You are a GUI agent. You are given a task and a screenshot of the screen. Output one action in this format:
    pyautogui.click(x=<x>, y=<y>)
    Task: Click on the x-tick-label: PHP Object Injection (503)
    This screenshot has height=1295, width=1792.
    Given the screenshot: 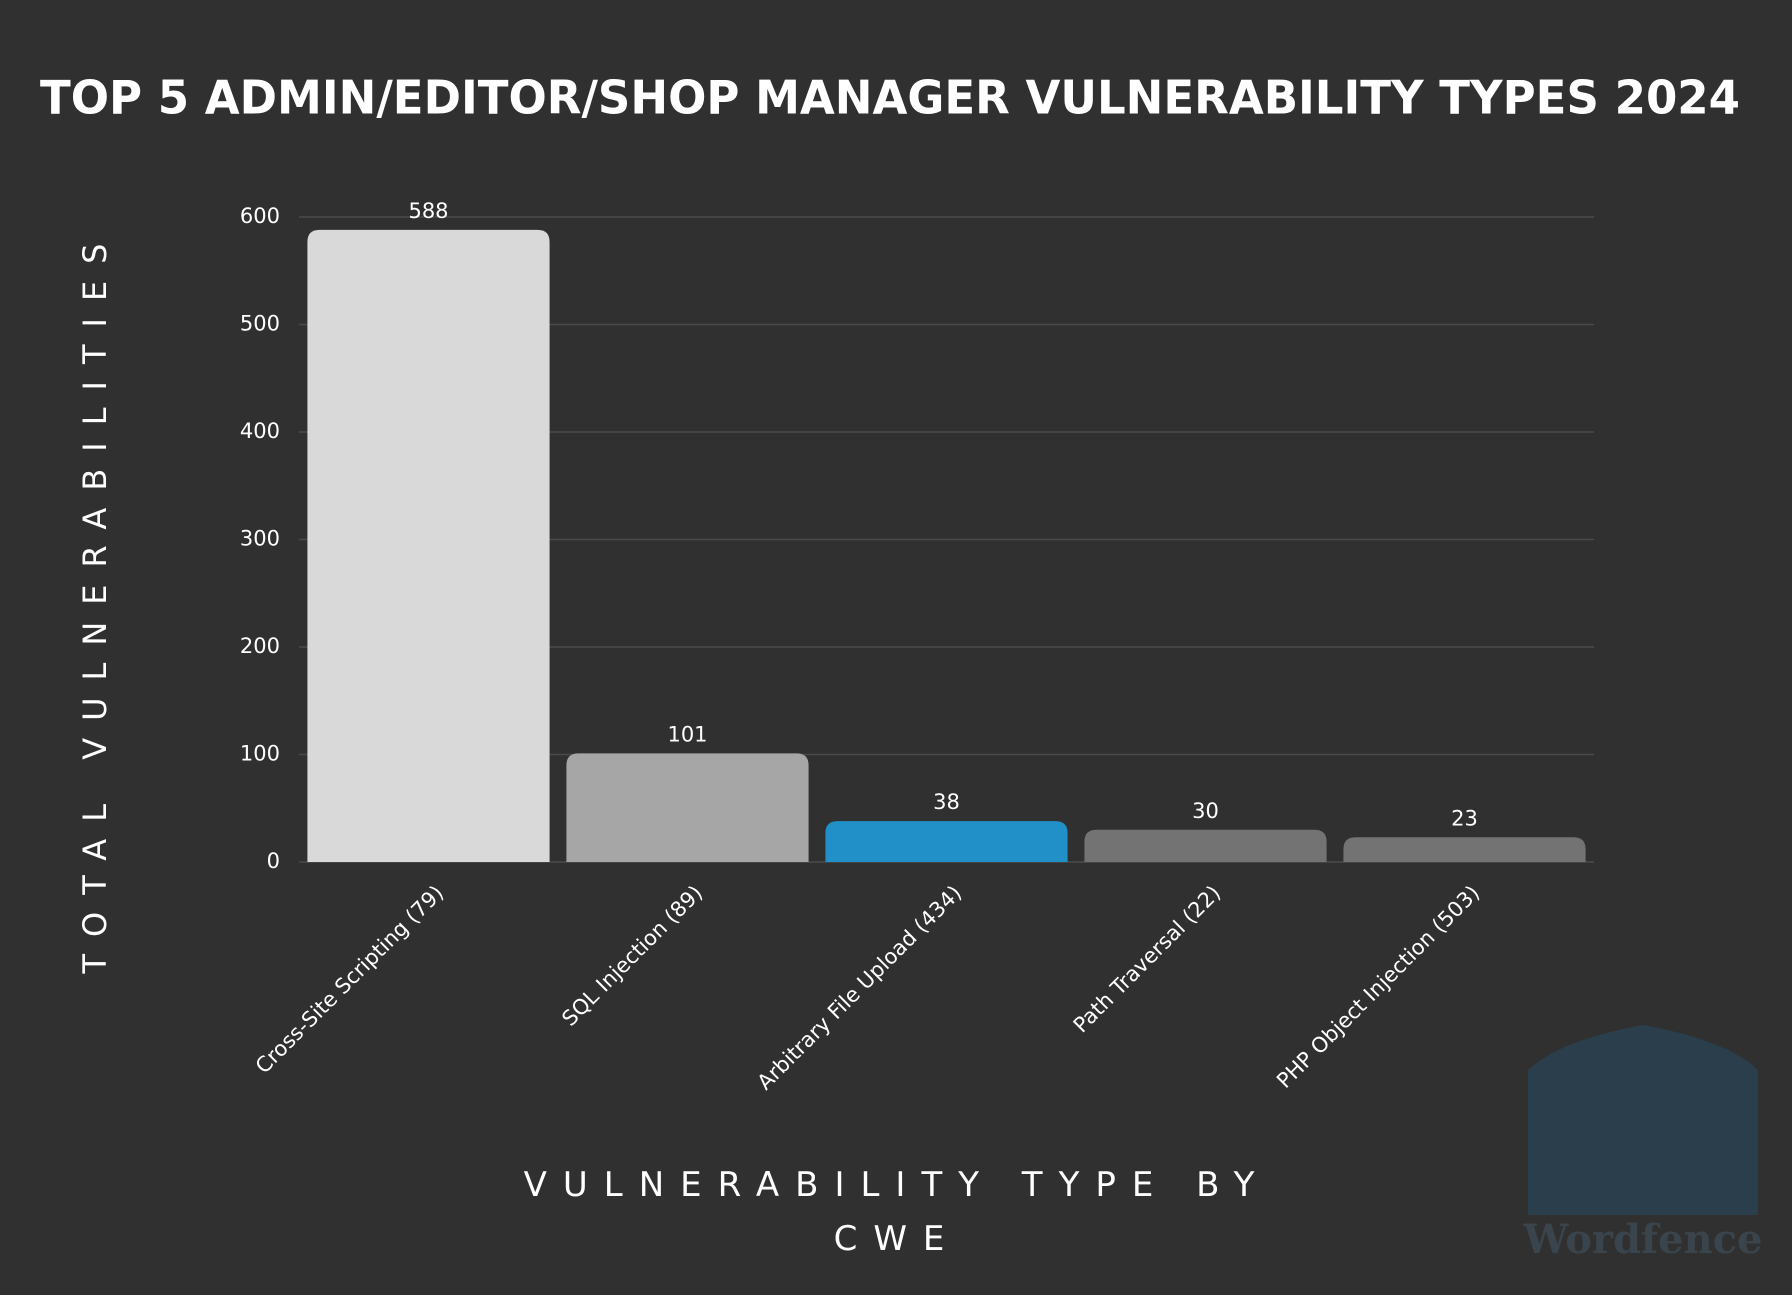 What is the action you would take?
    pyautogui.click(x=1378, y=987)
    